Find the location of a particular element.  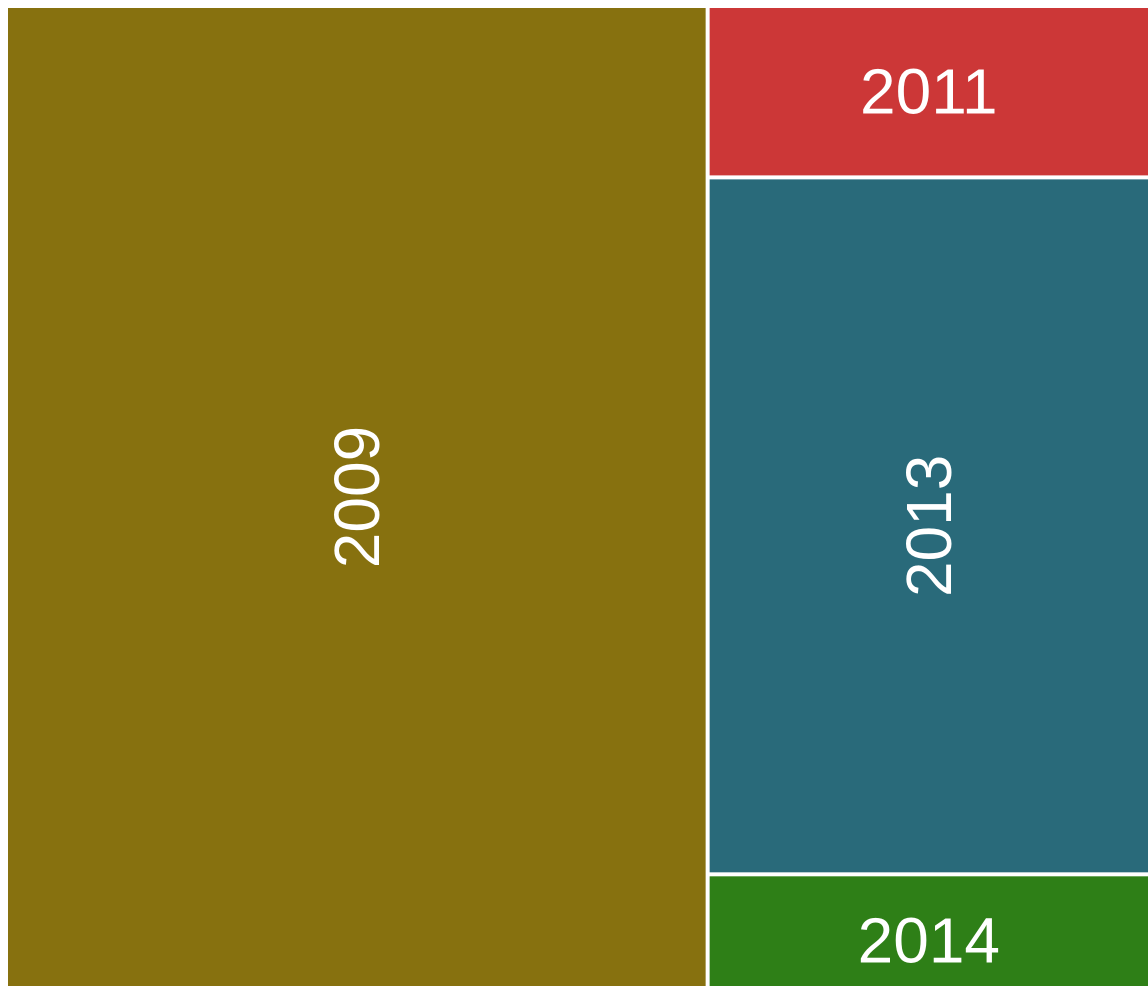

tile-label: 2009 is located at coordinates (357, 497).